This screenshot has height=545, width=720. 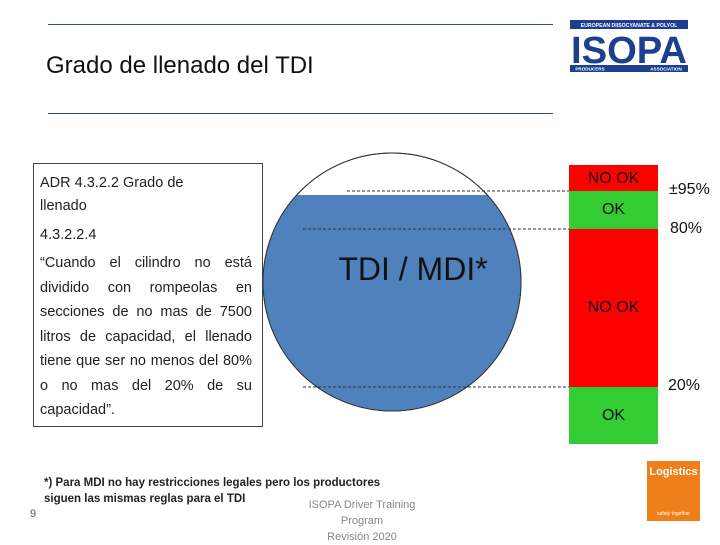 What do you see at coordinates (145, 499) in the screenshot?
I see `footnote-line2: siguen las mismas reglas para el TDI` at bounding box center [145, 499].